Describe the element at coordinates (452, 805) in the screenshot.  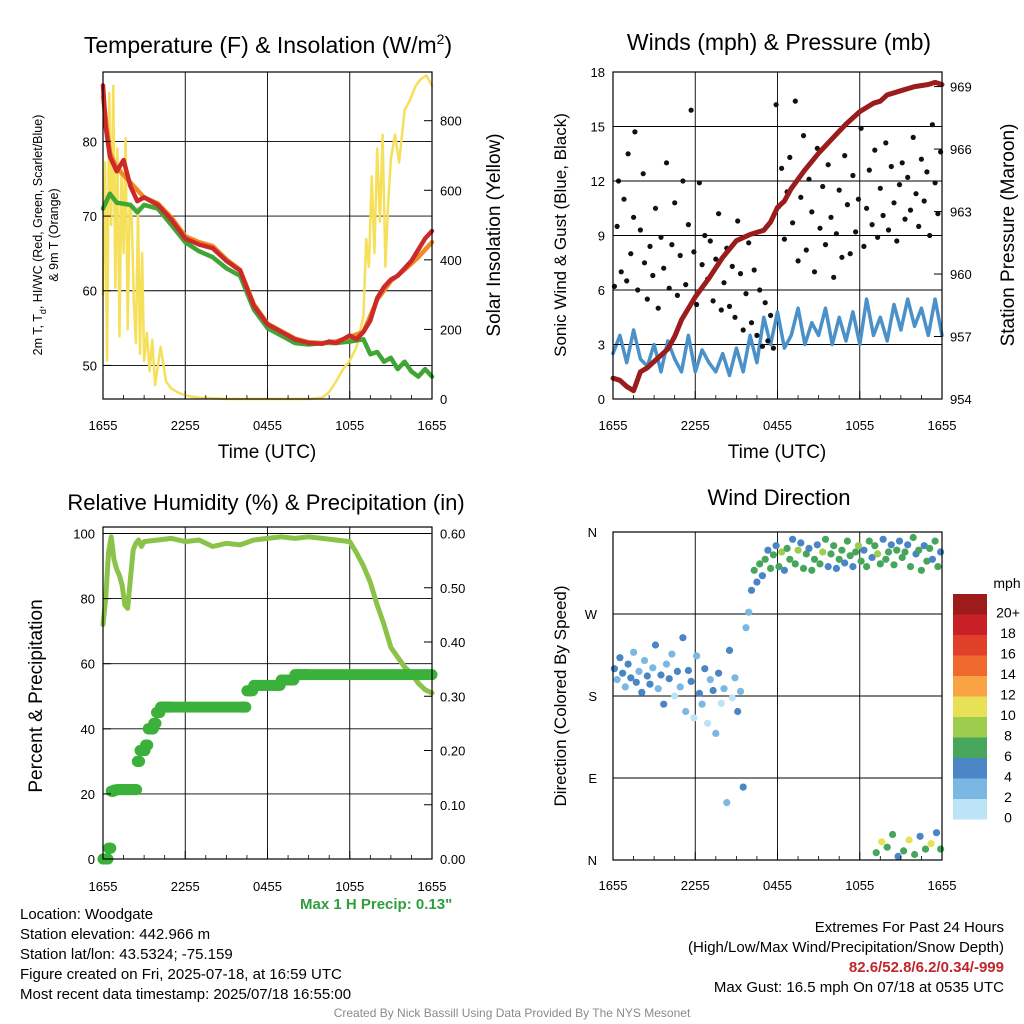
I see `precip-ytick-label: 0.10` at that location.